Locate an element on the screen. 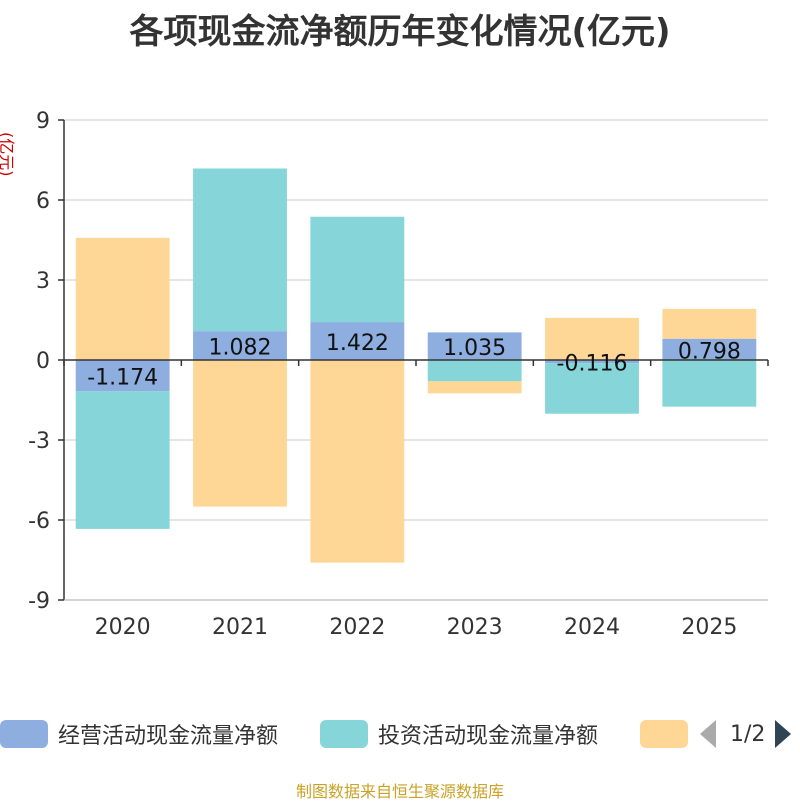 The height and width of the screenshot is (802, 800). legend-swatch-investing is located at coordinates (344, 734).